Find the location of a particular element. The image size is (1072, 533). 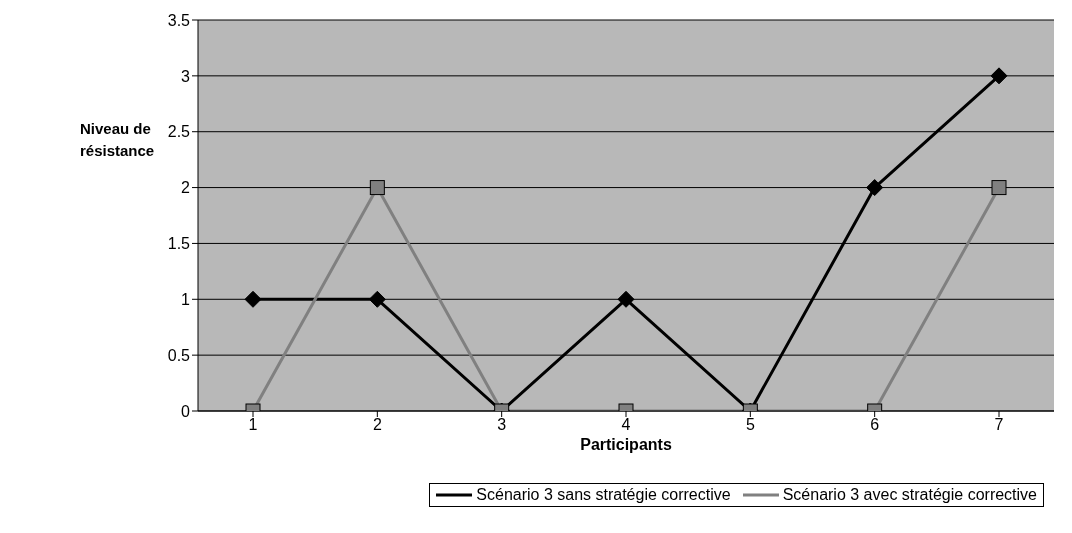

x-tick-label: 5 is located at coordinates (750, 425).